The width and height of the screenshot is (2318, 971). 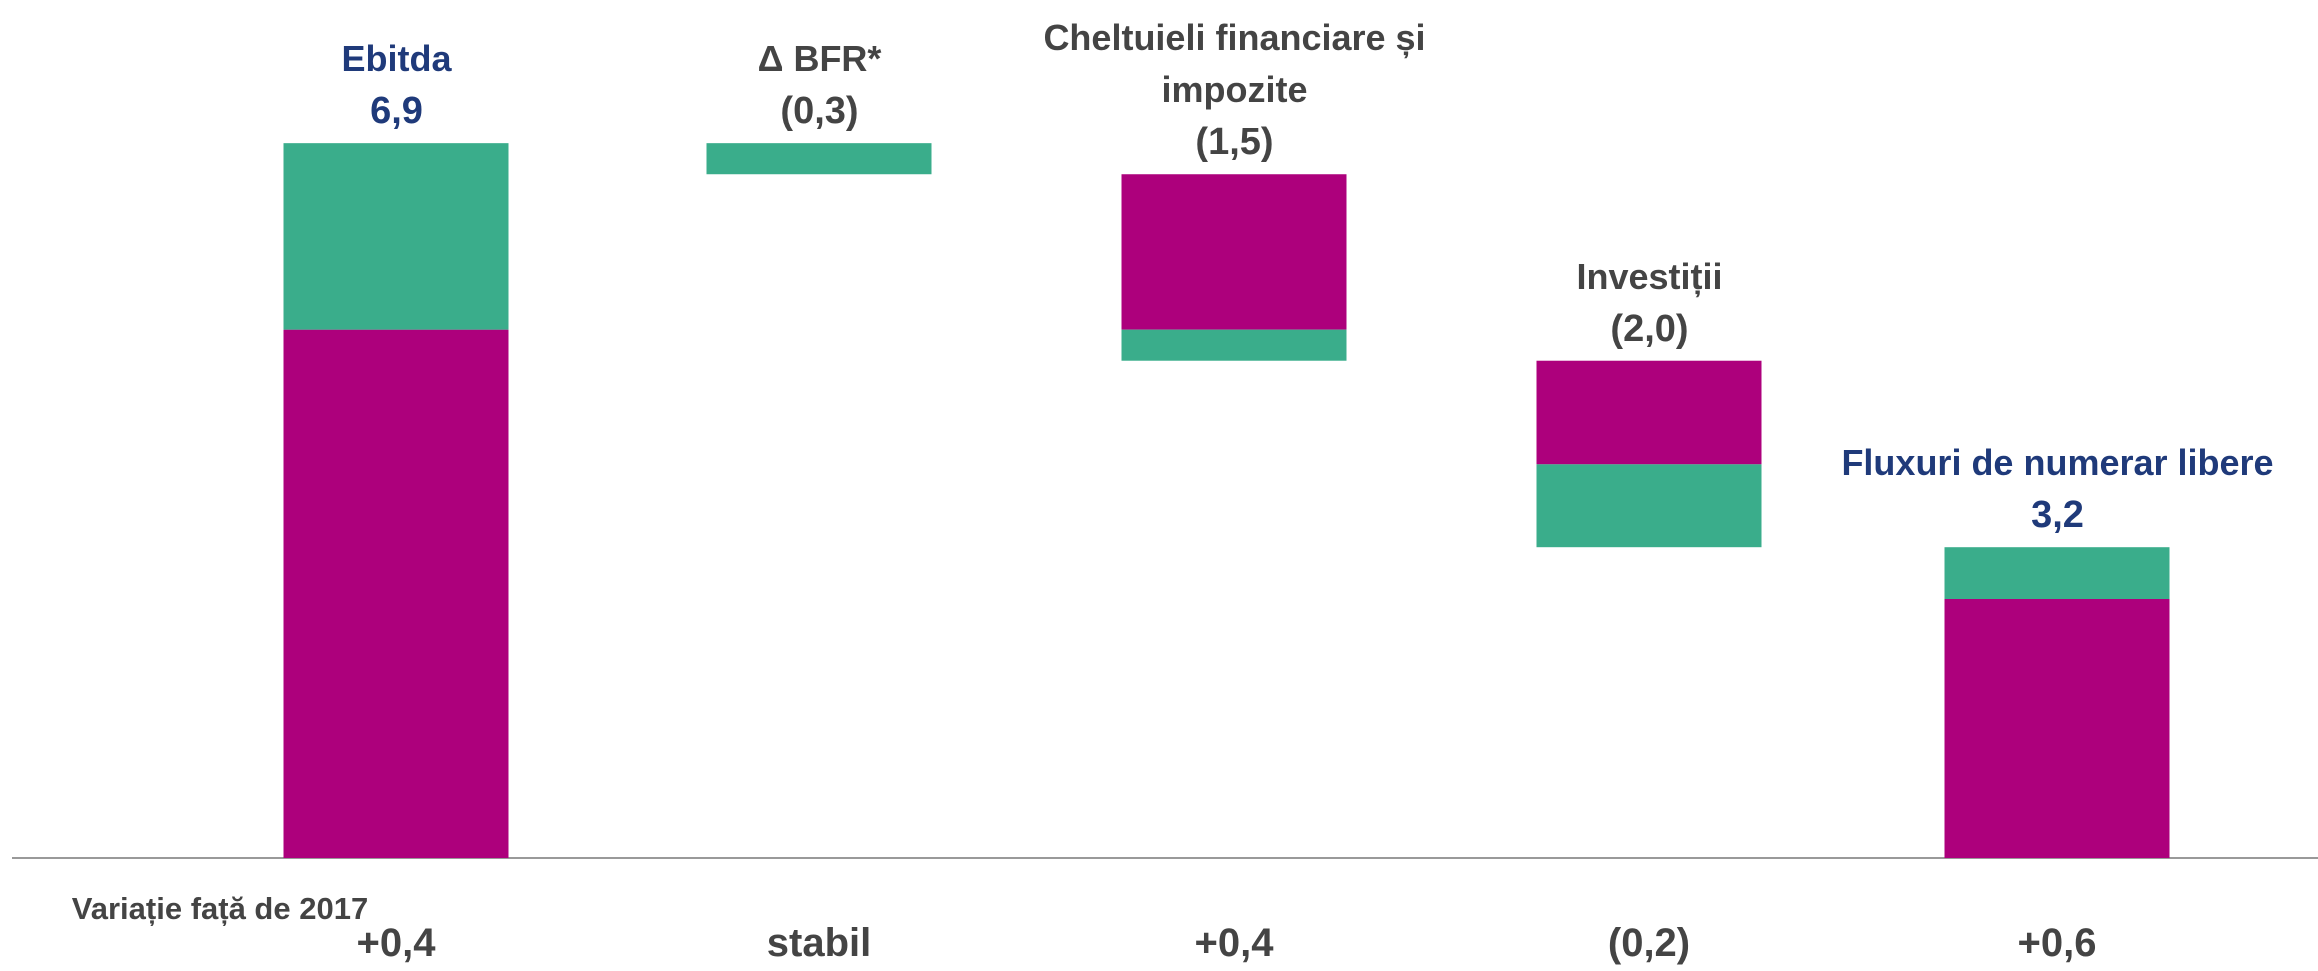 What do you see at coordinates (819, 111) in the screenshot?
I see `value-label: (0,3)` at bounding box center [819, 111].